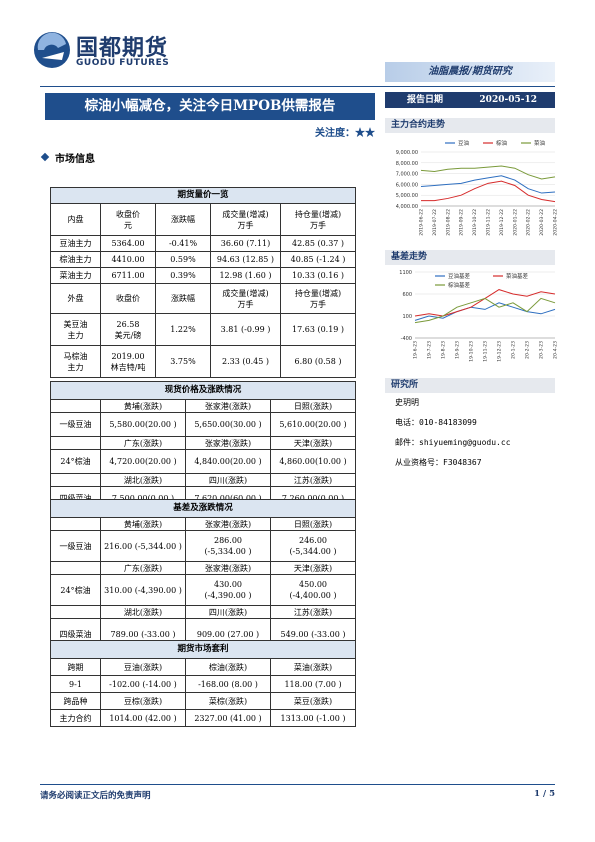  Describe the element at coordinates (75, 159) in the screenshot. I see `section-title: 市场信息` at that location.